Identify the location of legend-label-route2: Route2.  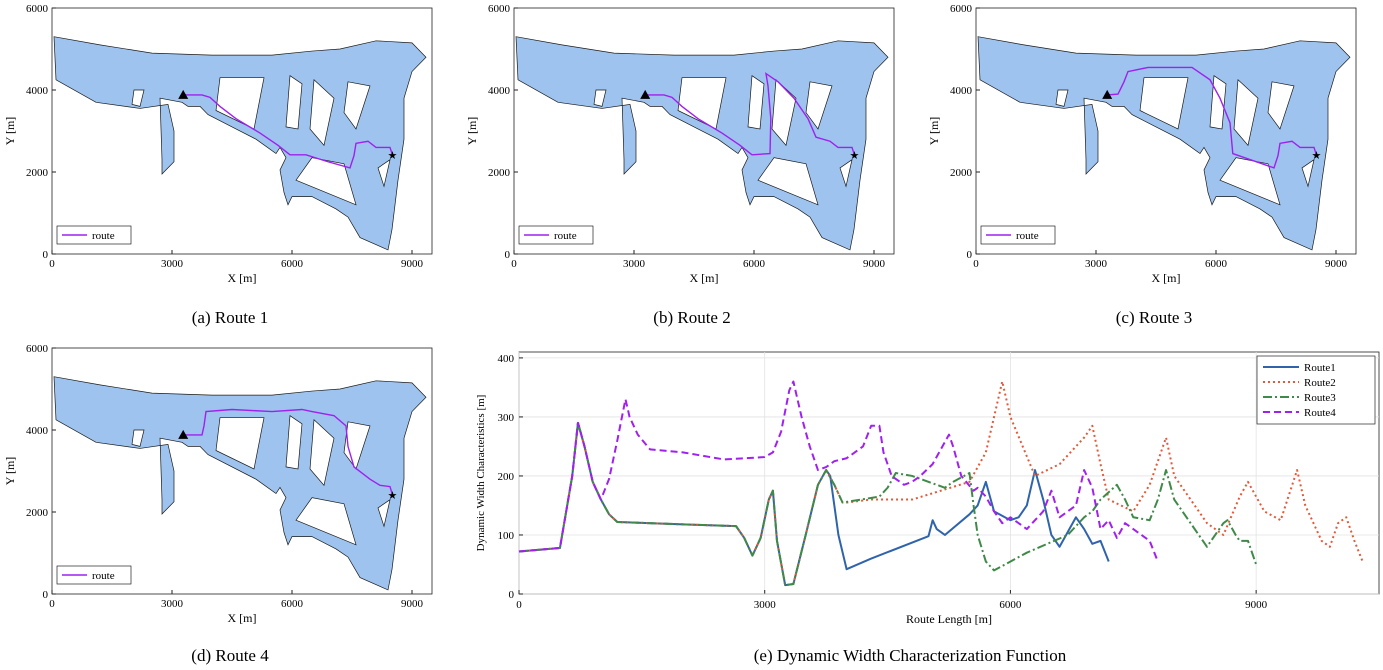
(1320, 383).